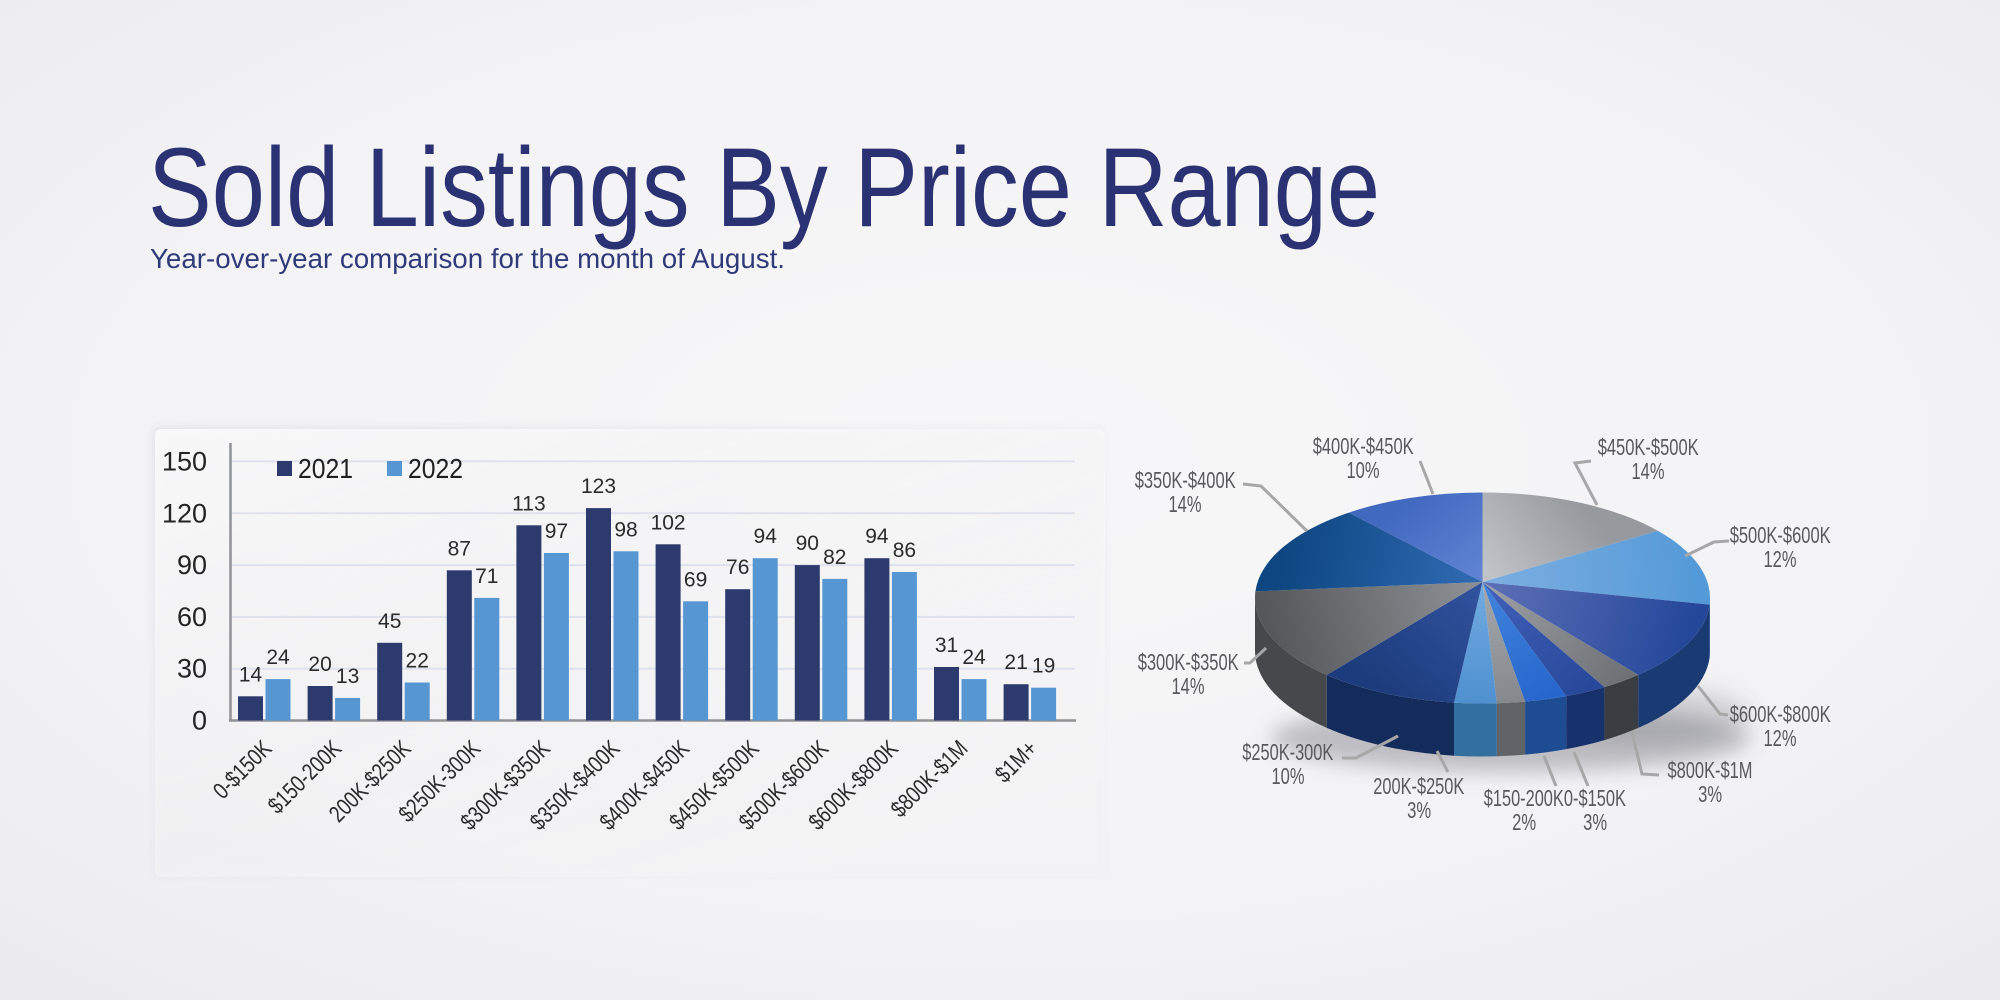 This screenshot has width=2000, height=1000. Describe the element at coordinates (1648, 447) in the screenshot. I see `svg-text: $450K-$500K` at that location.